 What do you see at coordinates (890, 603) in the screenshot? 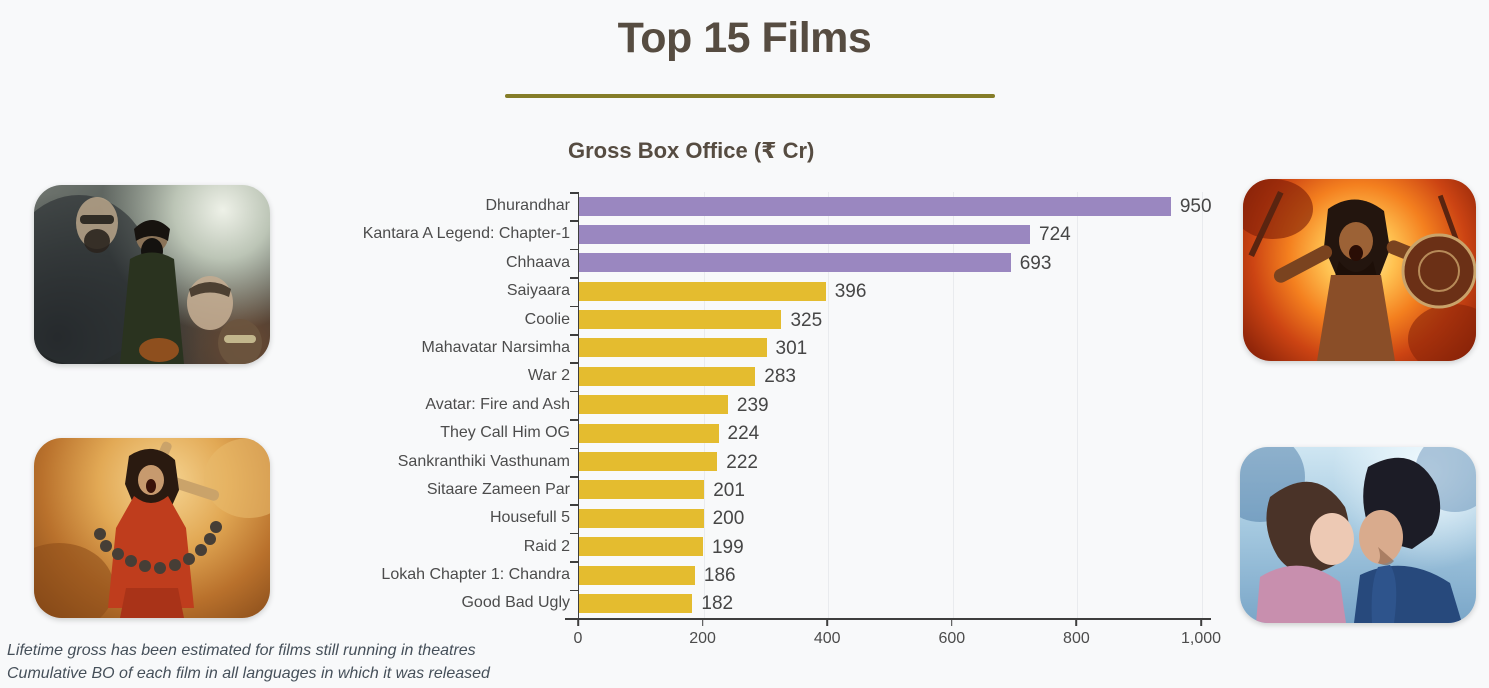
I see `chart-row: 182` at bounding box center [890, 603].